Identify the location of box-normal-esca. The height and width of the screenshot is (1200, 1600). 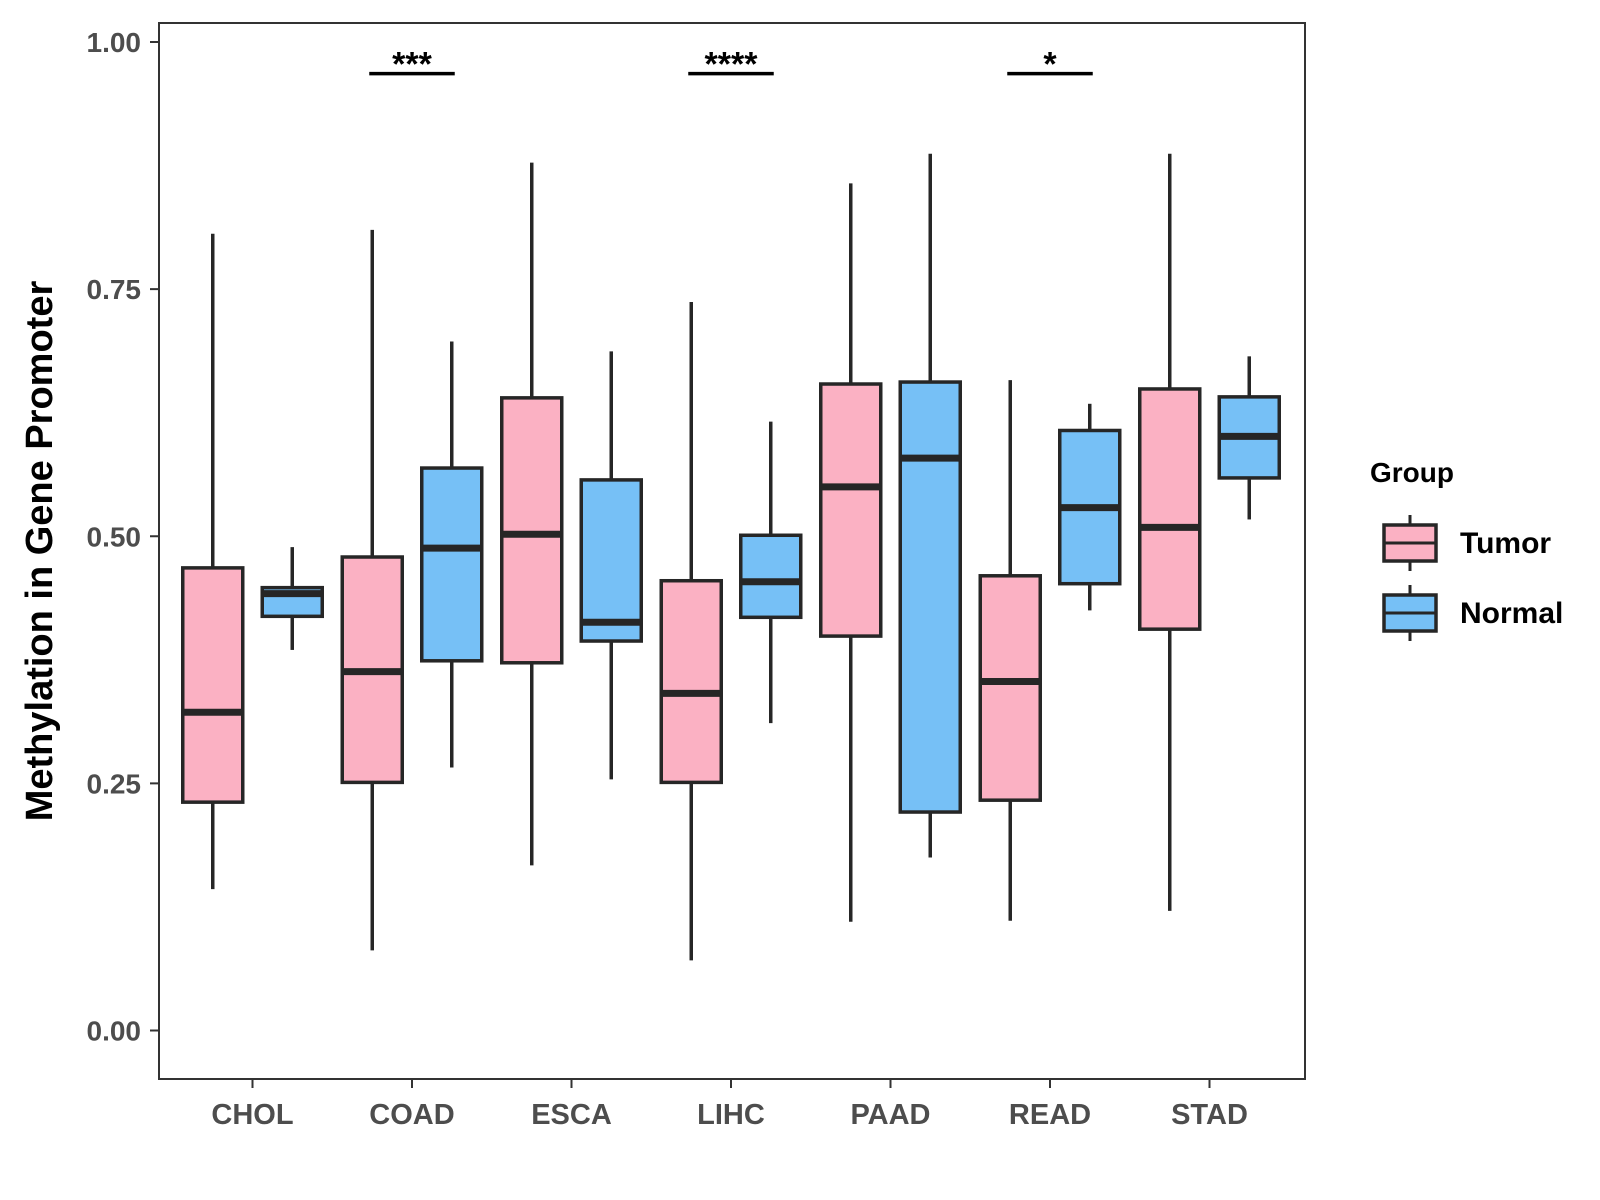
(611, 565).